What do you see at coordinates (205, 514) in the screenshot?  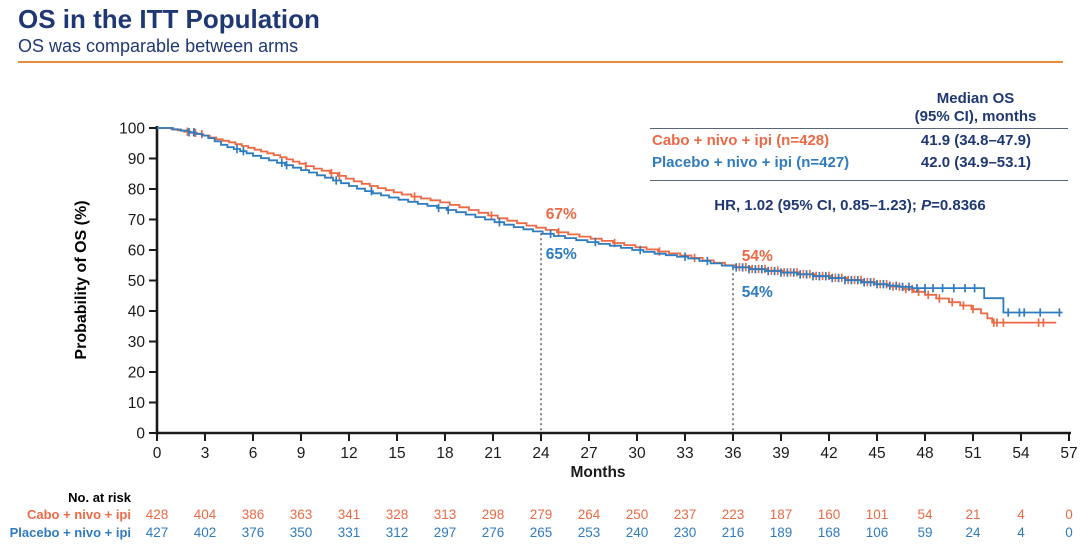 I see `risk-value: 404` at bounding box center [205, 514].